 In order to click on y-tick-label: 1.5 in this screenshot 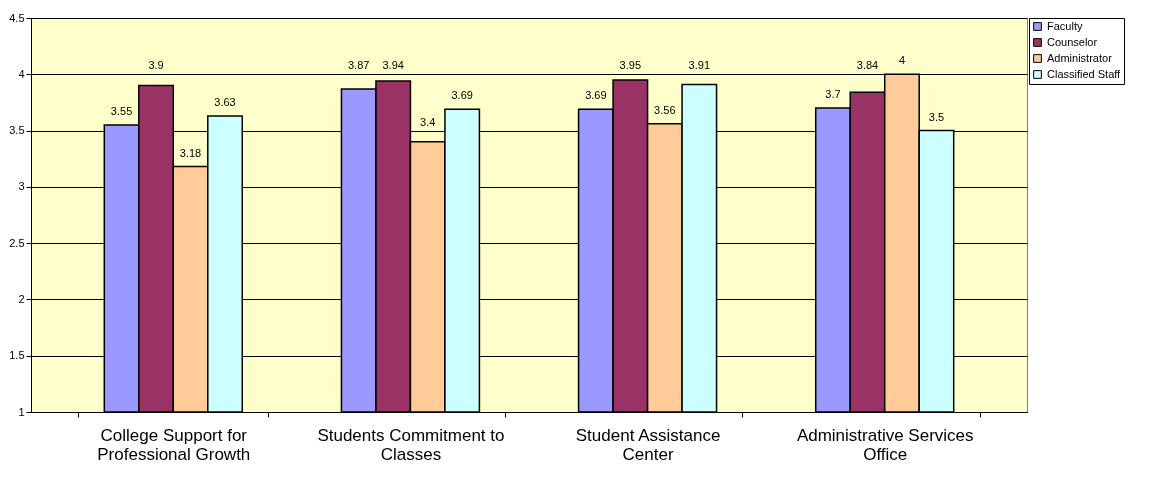, I will do `click(17, 355)`.